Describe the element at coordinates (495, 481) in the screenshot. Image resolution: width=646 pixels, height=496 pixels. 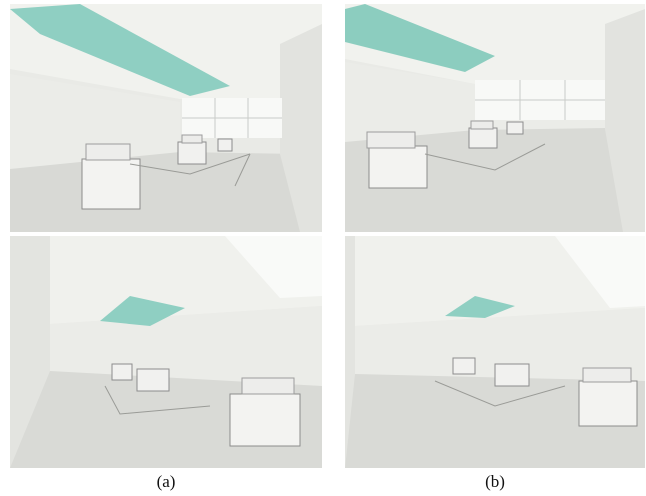
I see `caption-b: (b)` at that location.